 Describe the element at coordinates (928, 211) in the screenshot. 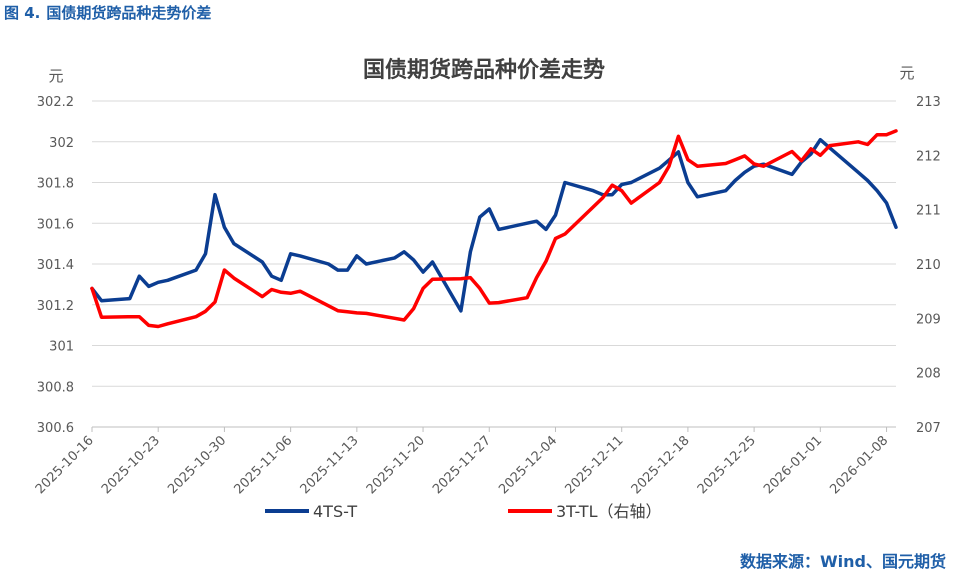

I see `right-tick-label: 211` at that location.